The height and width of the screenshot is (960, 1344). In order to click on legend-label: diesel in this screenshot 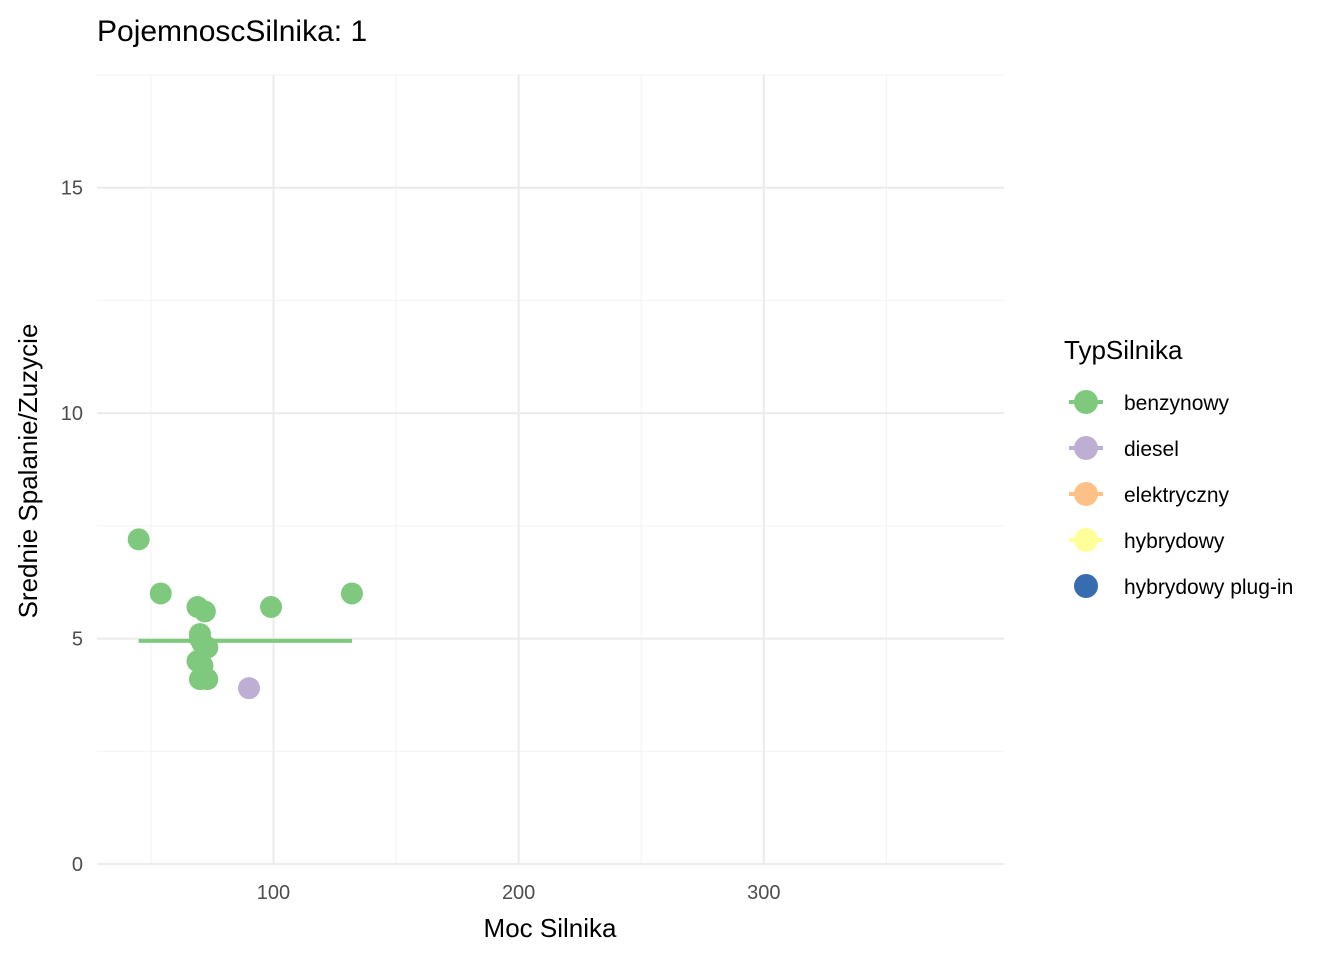, I will do `click(1151, 449)`.